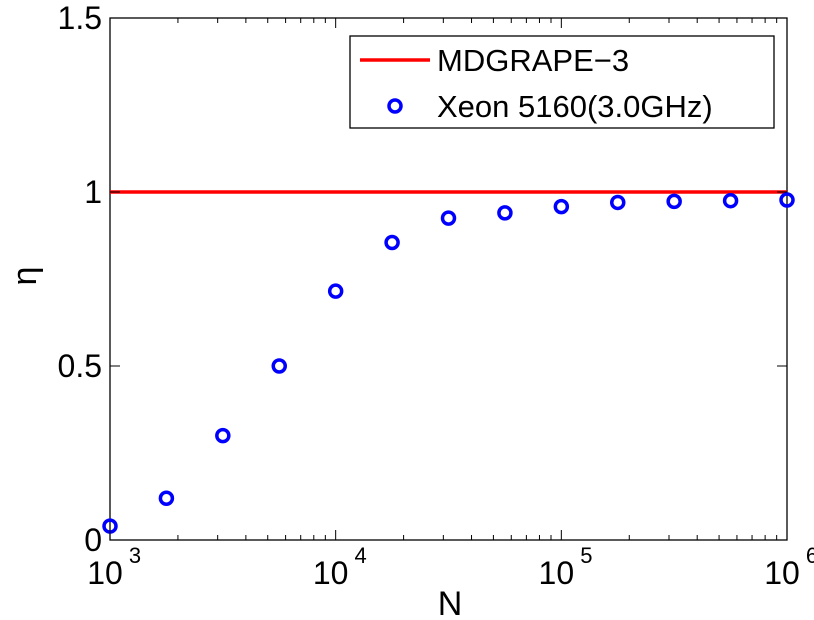 Image resolution: width=814 pixels, height=620 pixels. What do you see at coordinates (135, 555) in the screenshot?
I see `x-tick-label-exponent: 3` at bounding box center [135, 555].